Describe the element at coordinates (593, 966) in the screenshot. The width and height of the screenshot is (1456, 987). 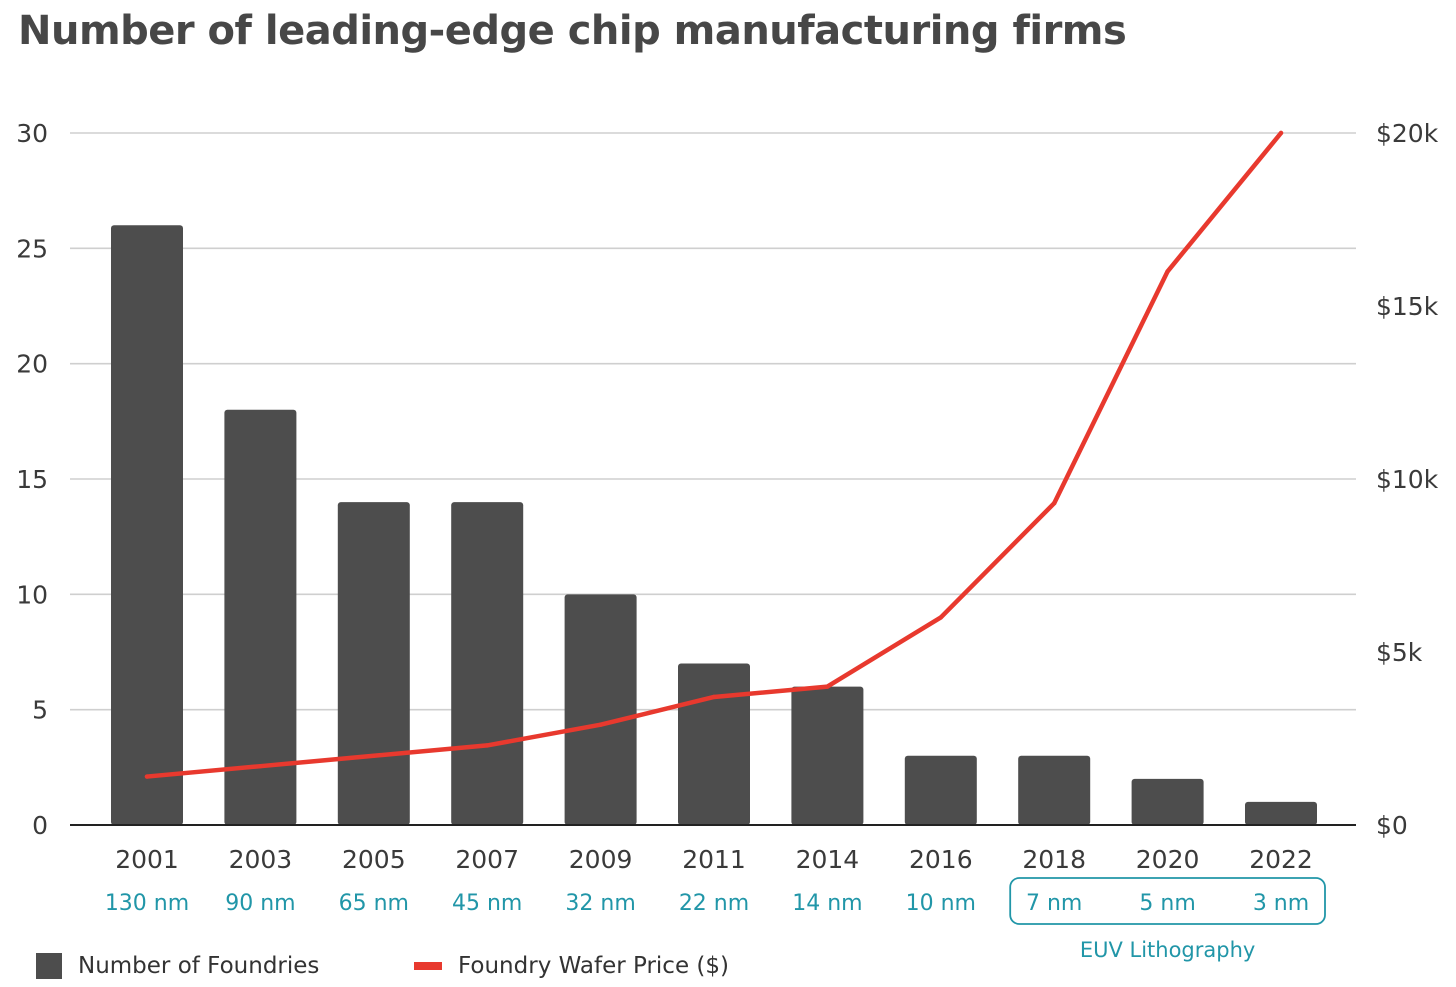
I see `legend-label-wafer-price: Foundry Wafer Price ($)` at that location.